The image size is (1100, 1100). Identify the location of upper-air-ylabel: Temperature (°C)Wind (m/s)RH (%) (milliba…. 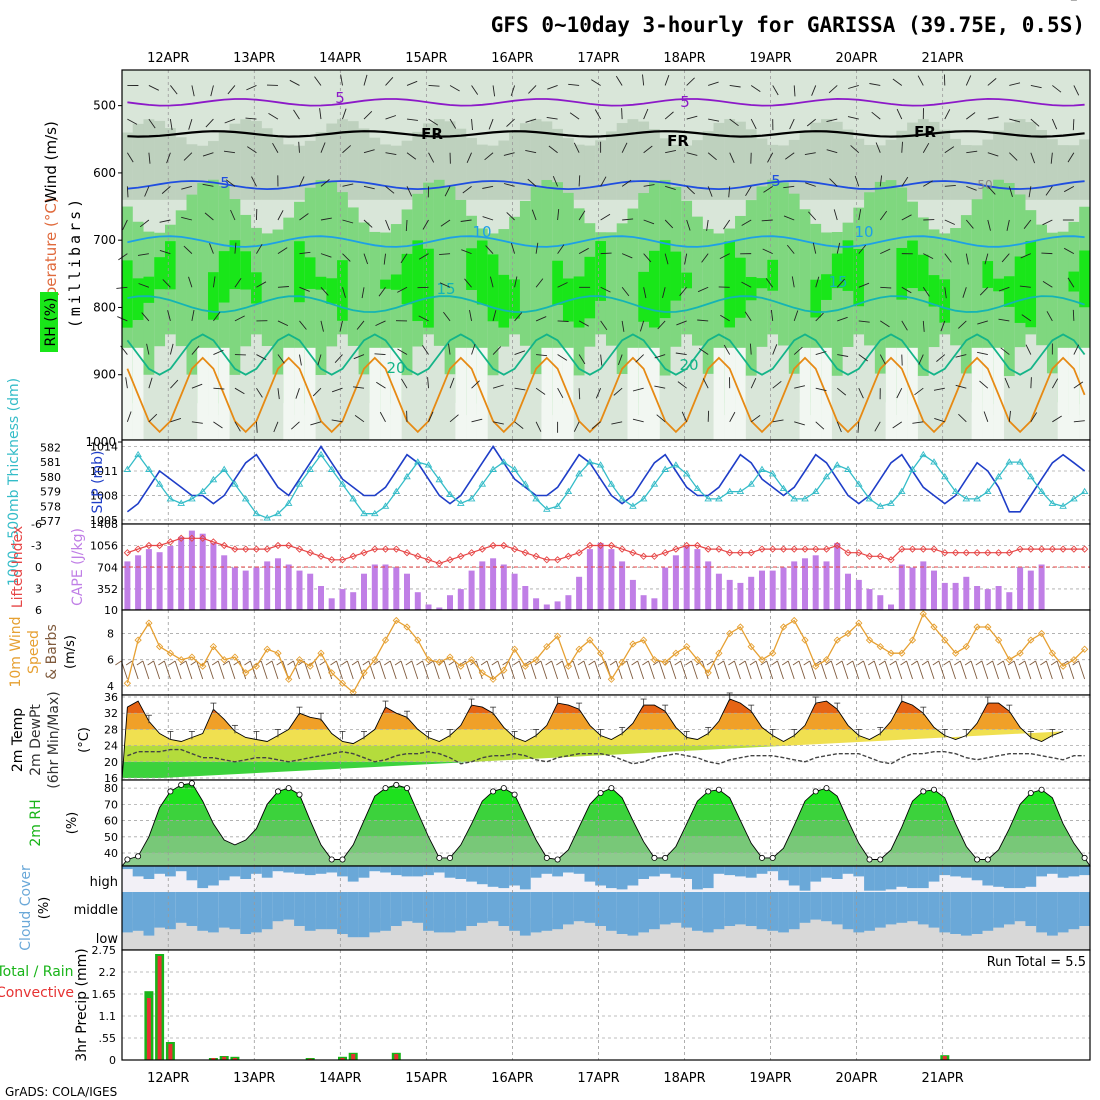
(62, 236).